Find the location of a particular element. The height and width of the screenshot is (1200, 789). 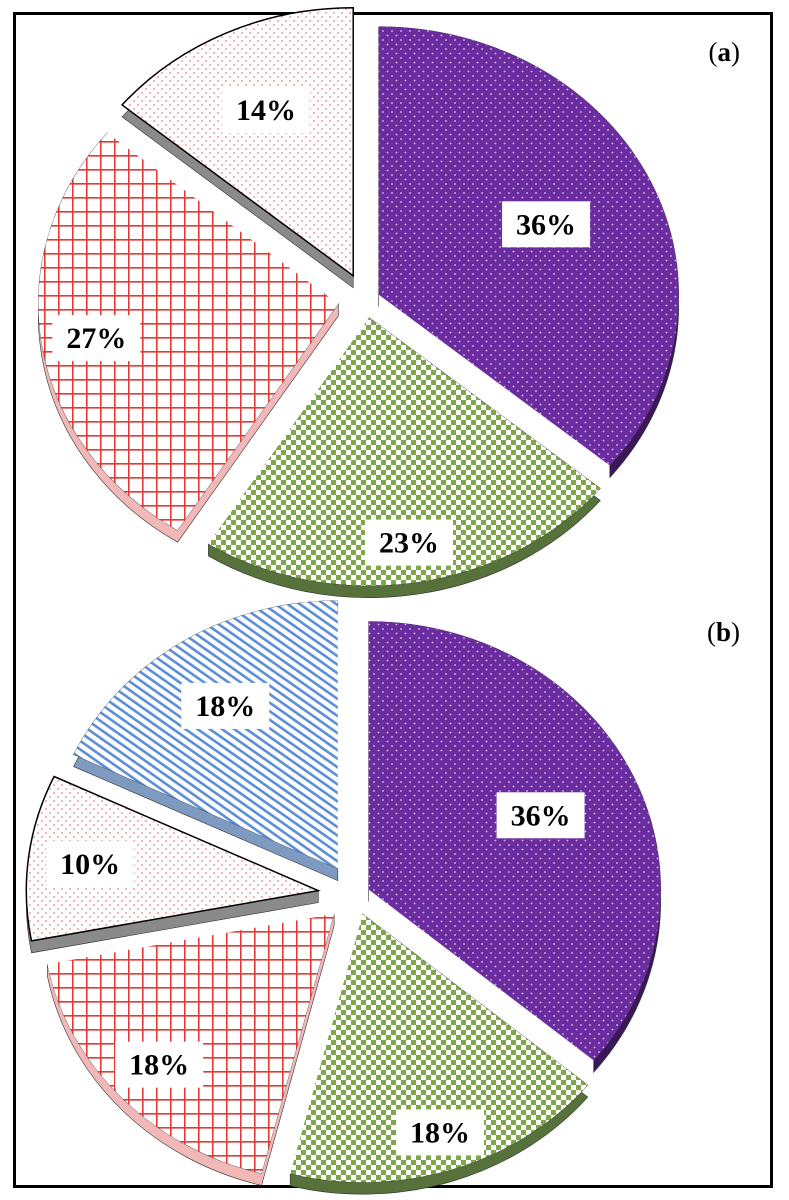

pie-slice-5: 18% is located at coordinates (206, 741).